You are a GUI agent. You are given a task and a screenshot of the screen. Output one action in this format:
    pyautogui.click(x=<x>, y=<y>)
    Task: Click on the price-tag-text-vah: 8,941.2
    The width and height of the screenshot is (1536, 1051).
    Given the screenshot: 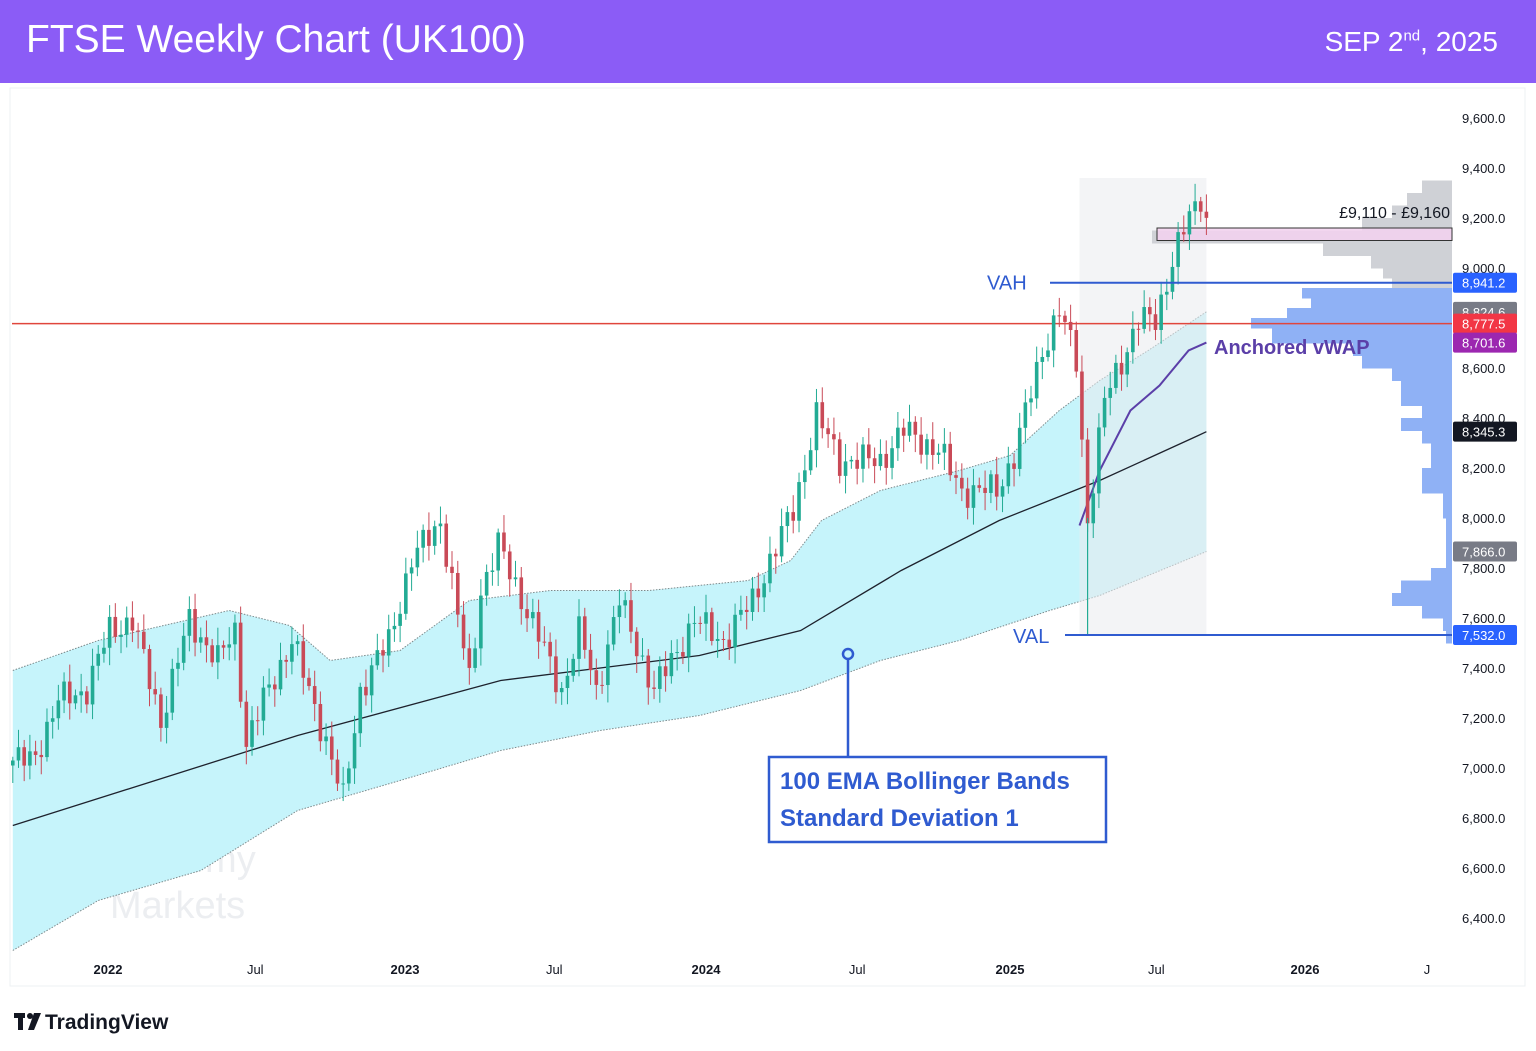 What is the action you would take?
    pyautogui.click(x=1483, y=283)
    